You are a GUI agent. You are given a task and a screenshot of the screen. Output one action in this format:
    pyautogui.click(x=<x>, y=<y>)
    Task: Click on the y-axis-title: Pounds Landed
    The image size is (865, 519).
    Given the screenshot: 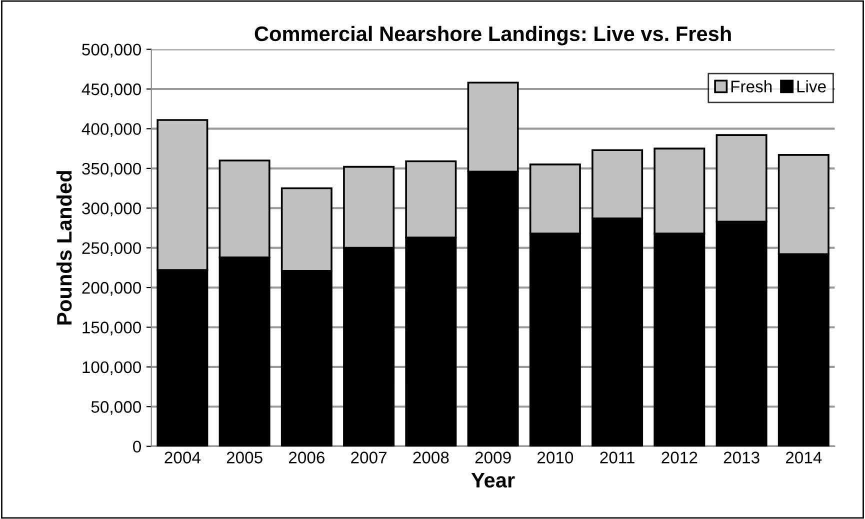 What is the action you would take?
    pyautogui.click(x=64, y=248)
    